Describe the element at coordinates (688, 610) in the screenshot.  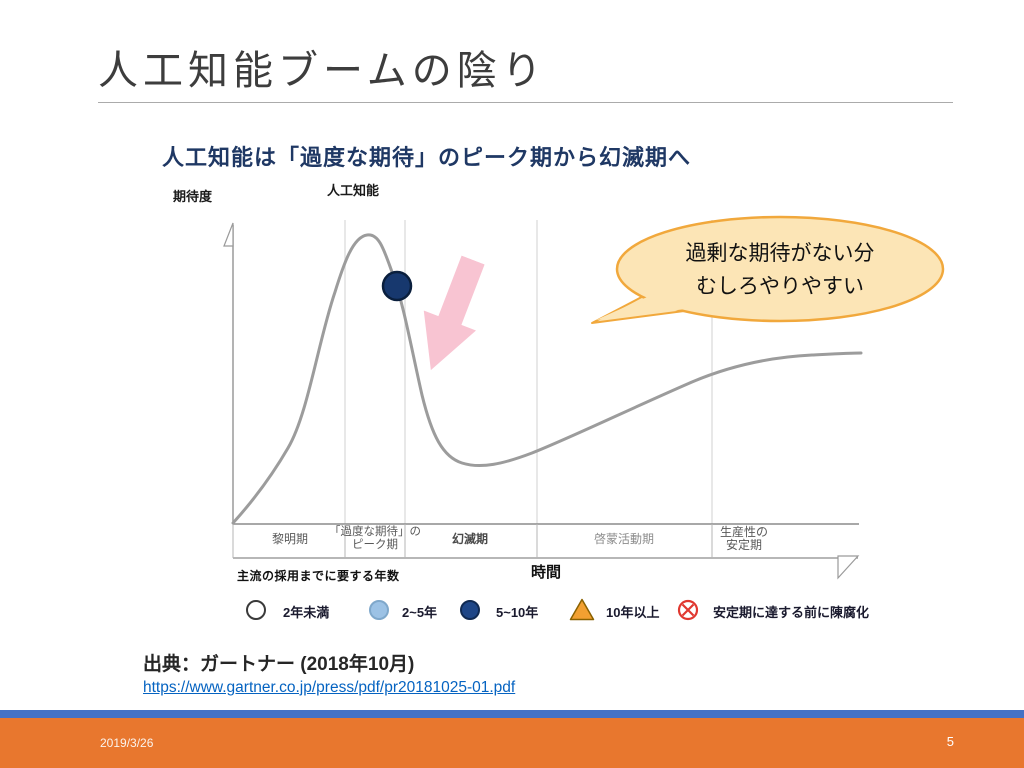
I see `crossed-circle-icon` at that location.